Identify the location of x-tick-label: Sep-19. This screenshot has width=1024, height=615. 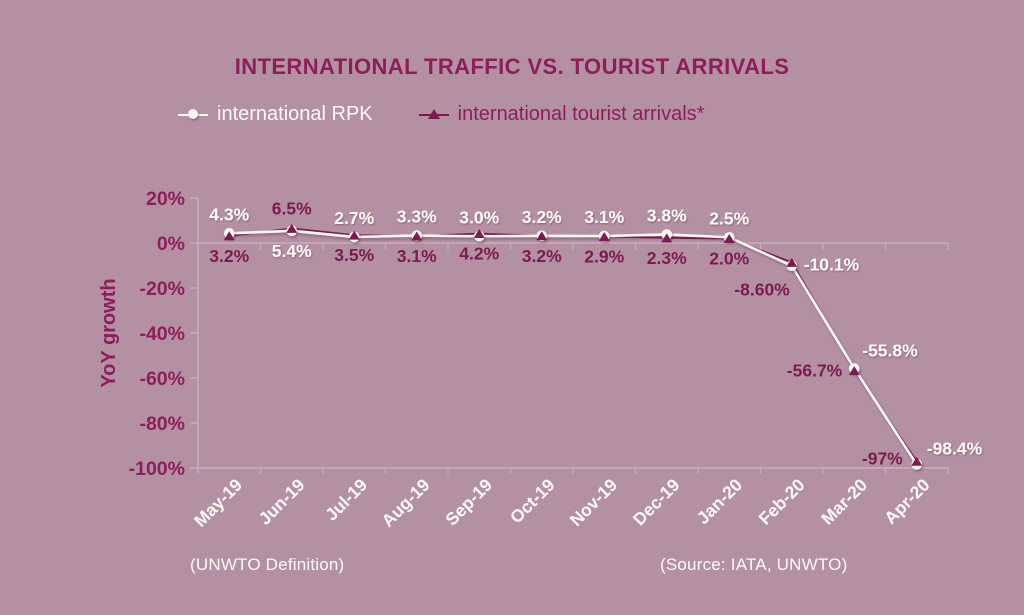
(468, 501).